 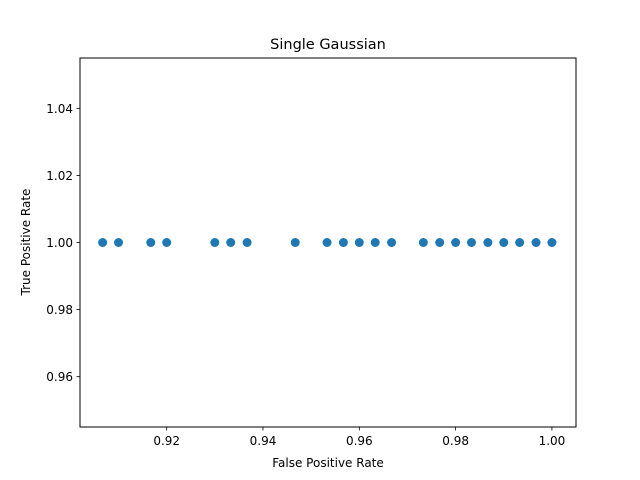 What do you see at coordinates (328, 45) in the screenshot?
I see `chart-title: Single Gaussian` at bounding box center [328, 45].